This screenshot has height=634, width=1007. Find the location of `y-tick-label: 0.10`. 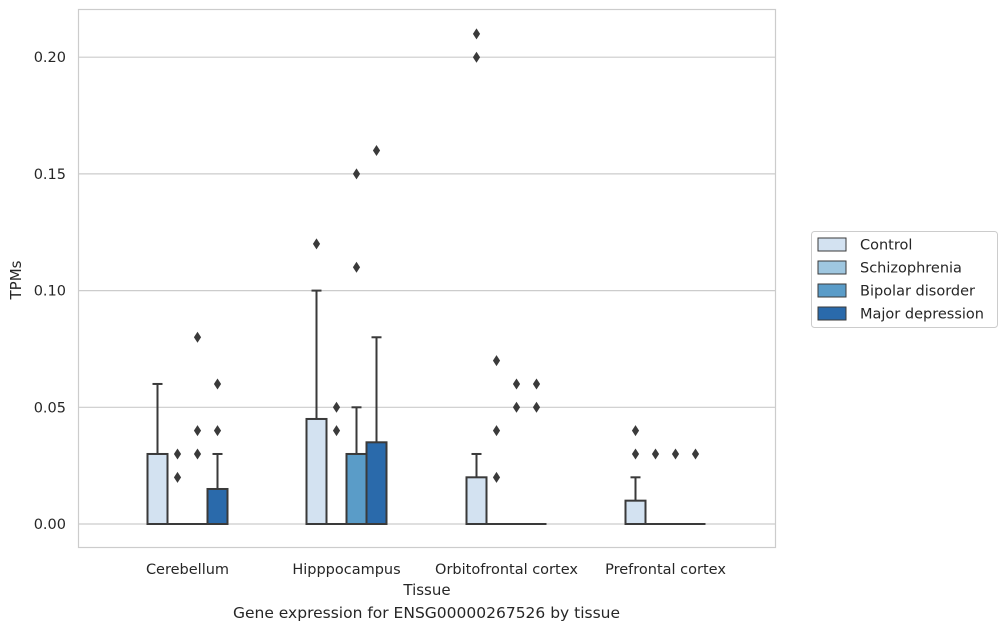

y-tick-label: 0.10 is located at coordinates (50, 292).